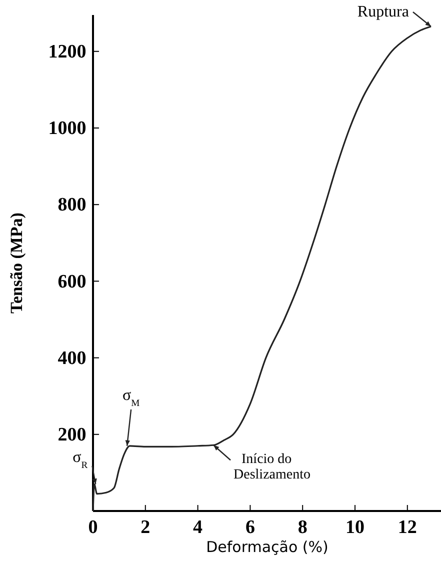 The height and width of the screenshot is (562, 441). I want to click on y-tick-label: 600, so click(72, 281).